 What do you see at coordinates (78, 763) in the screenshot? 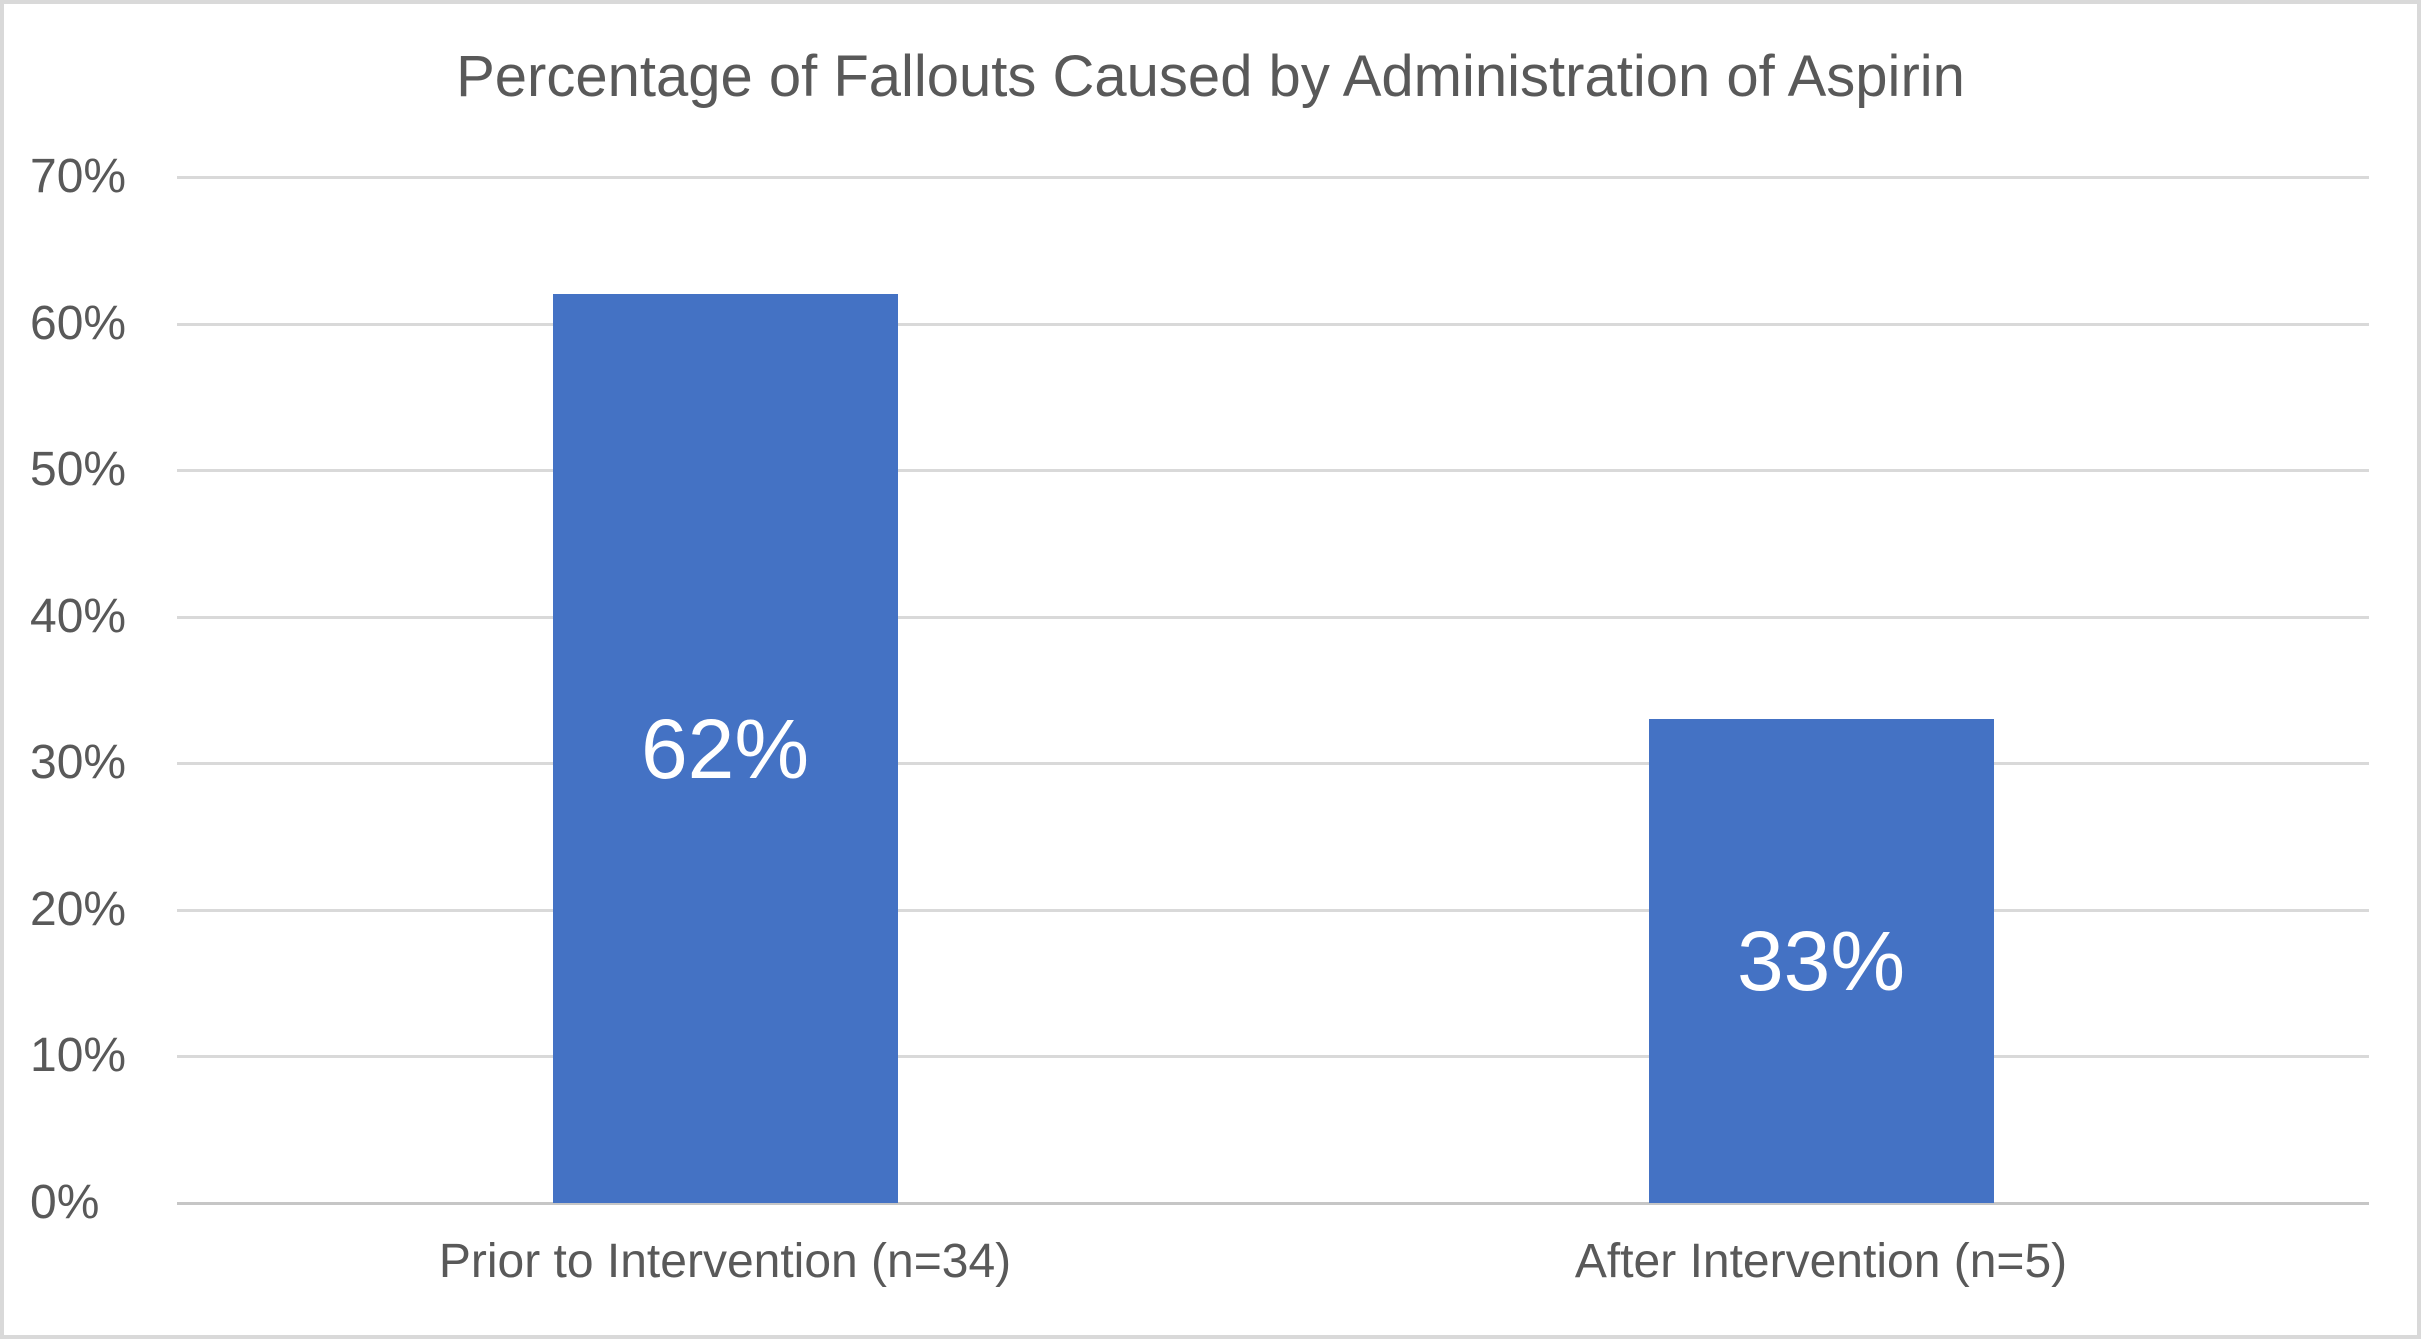
I see `y-tick-label: 30%` at bounding box center [78, 763].